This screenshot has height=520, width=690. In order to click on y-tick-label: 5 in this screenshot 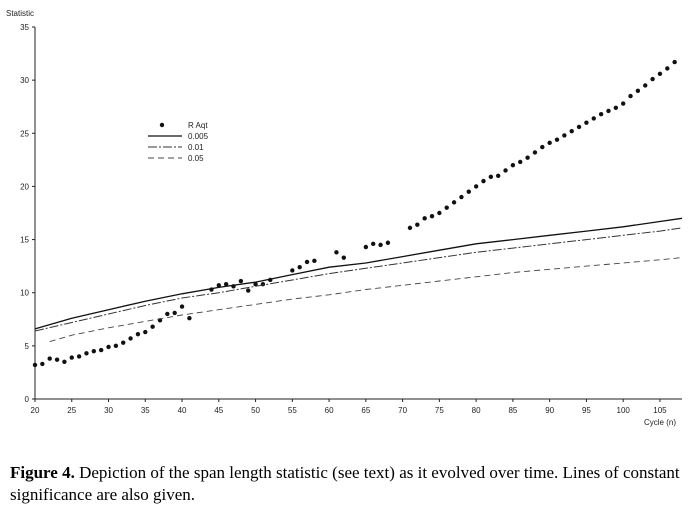, I will do `click(27, 346)`.